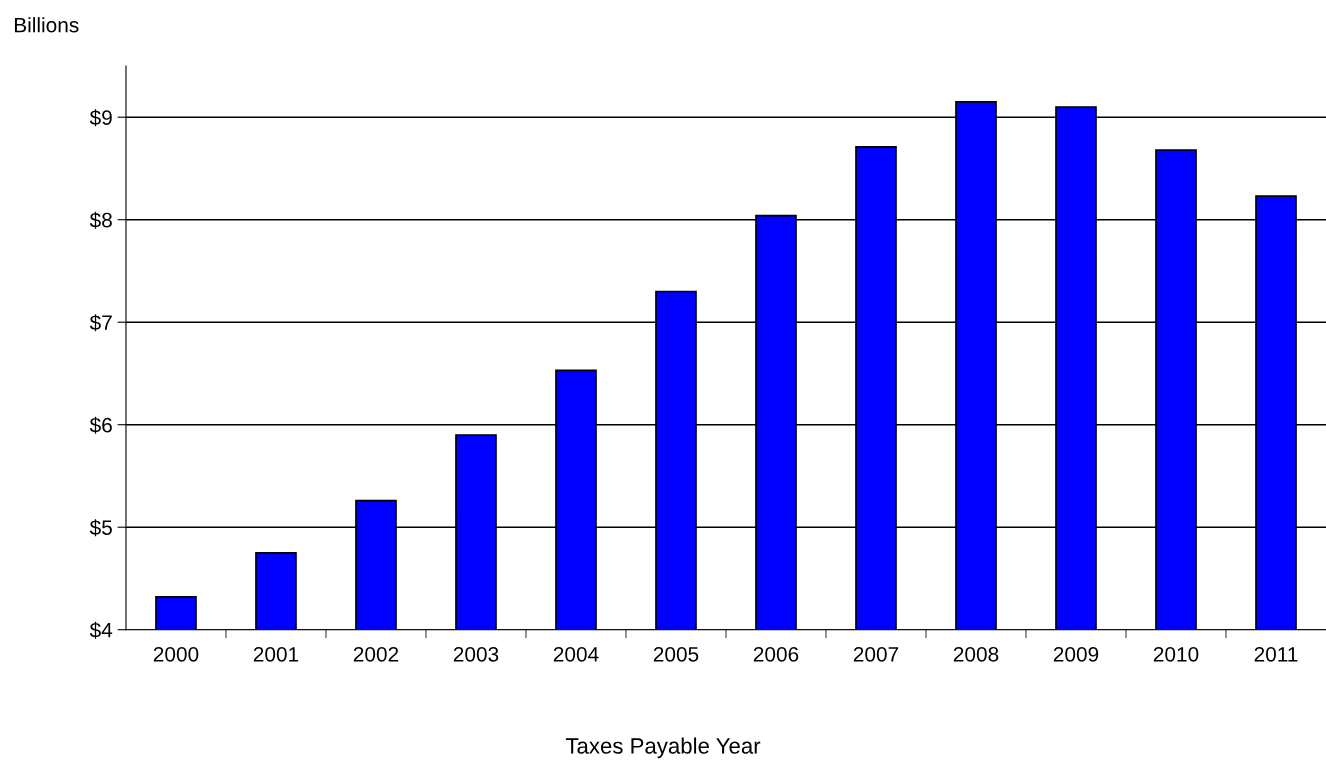 This screenshot has width=1326, height=767. What do you see at coordinates (576, 654) in the screenshot?
I see `x-tick-label: 2004` at bounding box center [576, 654].